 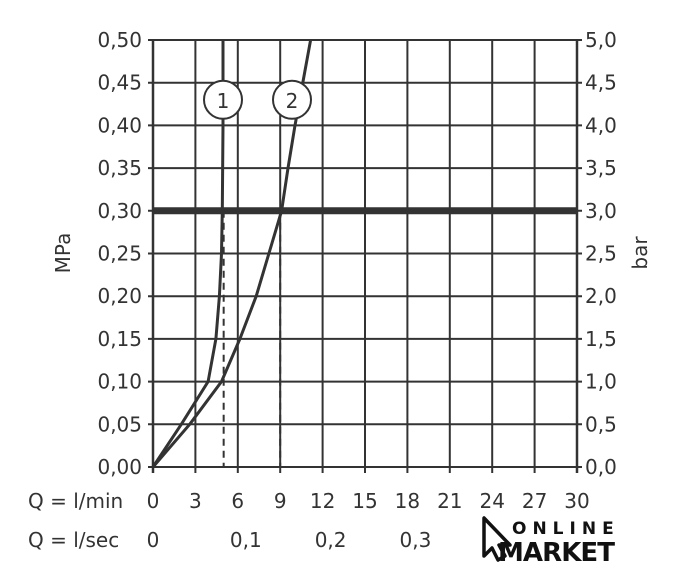 I want to click on x-axis-label-lsec: Q = l/sec, so click(x=73, y=540).